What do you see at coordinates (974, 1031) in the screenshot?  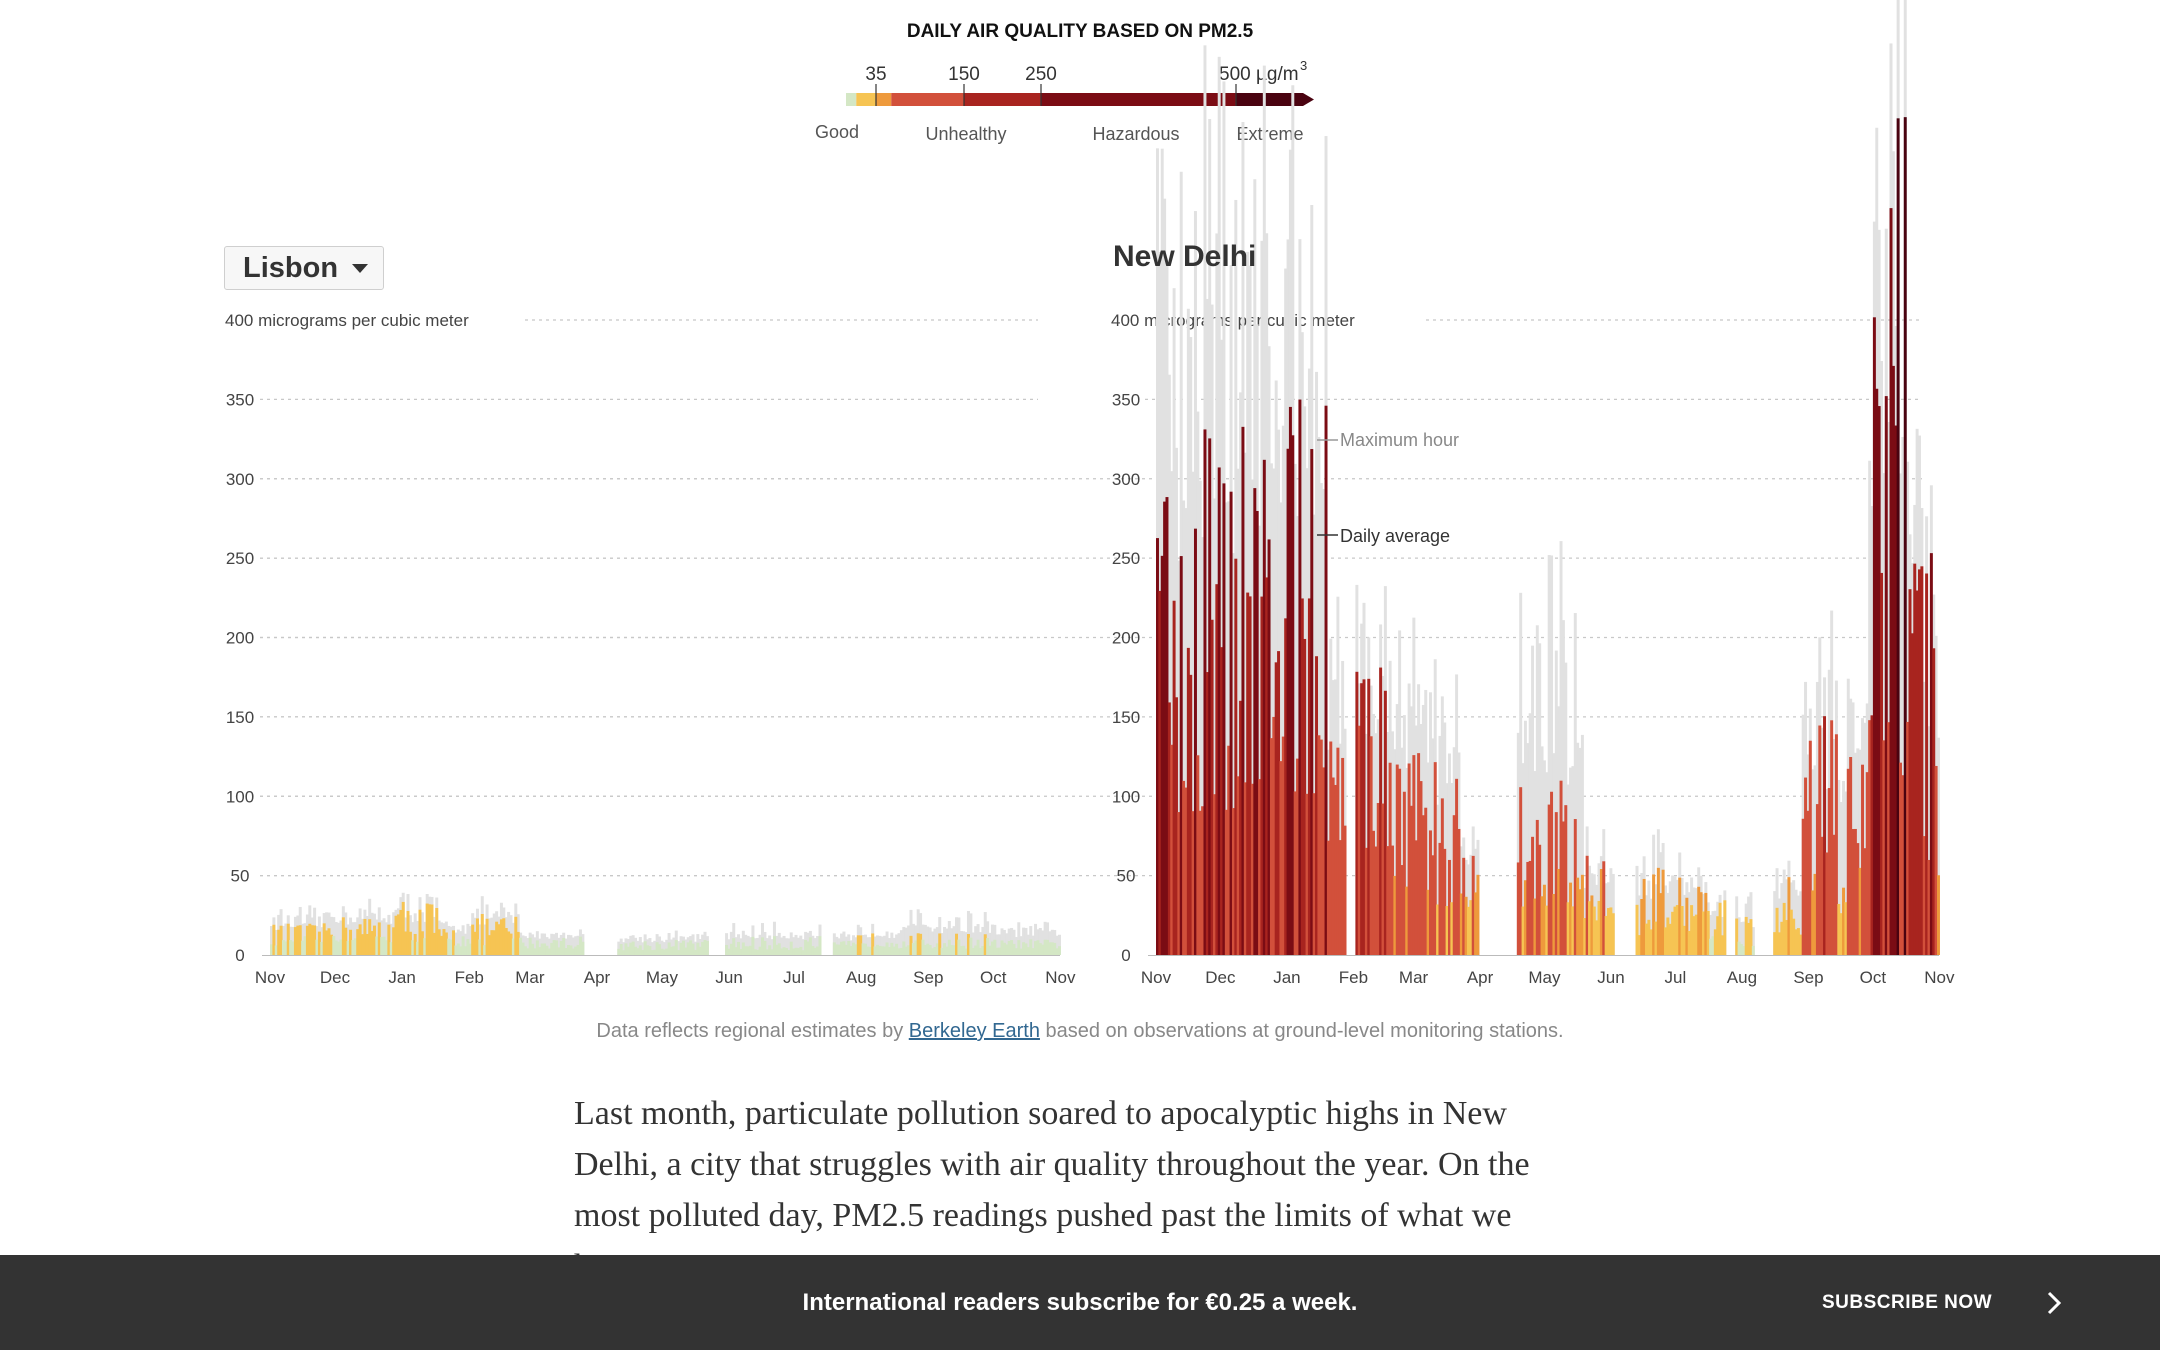 I see `berkeley-earth-link: Berkeley Earth` at bounding box center [974, 1031].